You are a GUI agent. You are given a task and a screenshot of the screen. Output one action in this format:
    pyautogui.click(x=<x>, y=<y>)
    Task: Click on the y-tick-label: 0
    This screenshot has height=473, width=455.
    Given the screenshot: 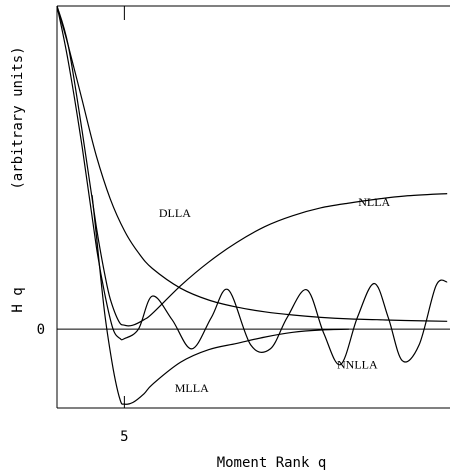 What is the action you would take?
    pyautogui.click(x=41, y=330)
    